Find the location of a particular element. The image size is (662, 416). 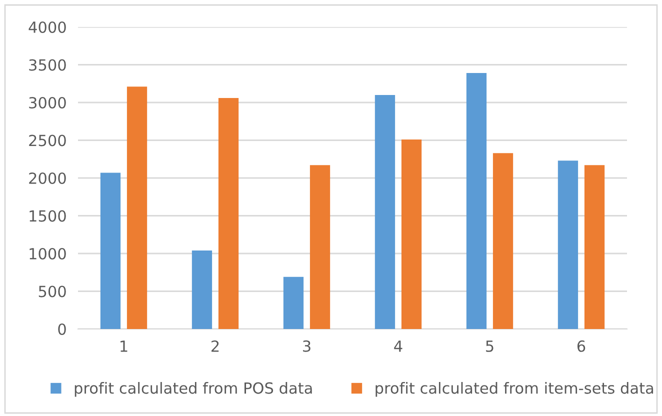

y-tick-label: 1000 is located at coordinates (48, 254).